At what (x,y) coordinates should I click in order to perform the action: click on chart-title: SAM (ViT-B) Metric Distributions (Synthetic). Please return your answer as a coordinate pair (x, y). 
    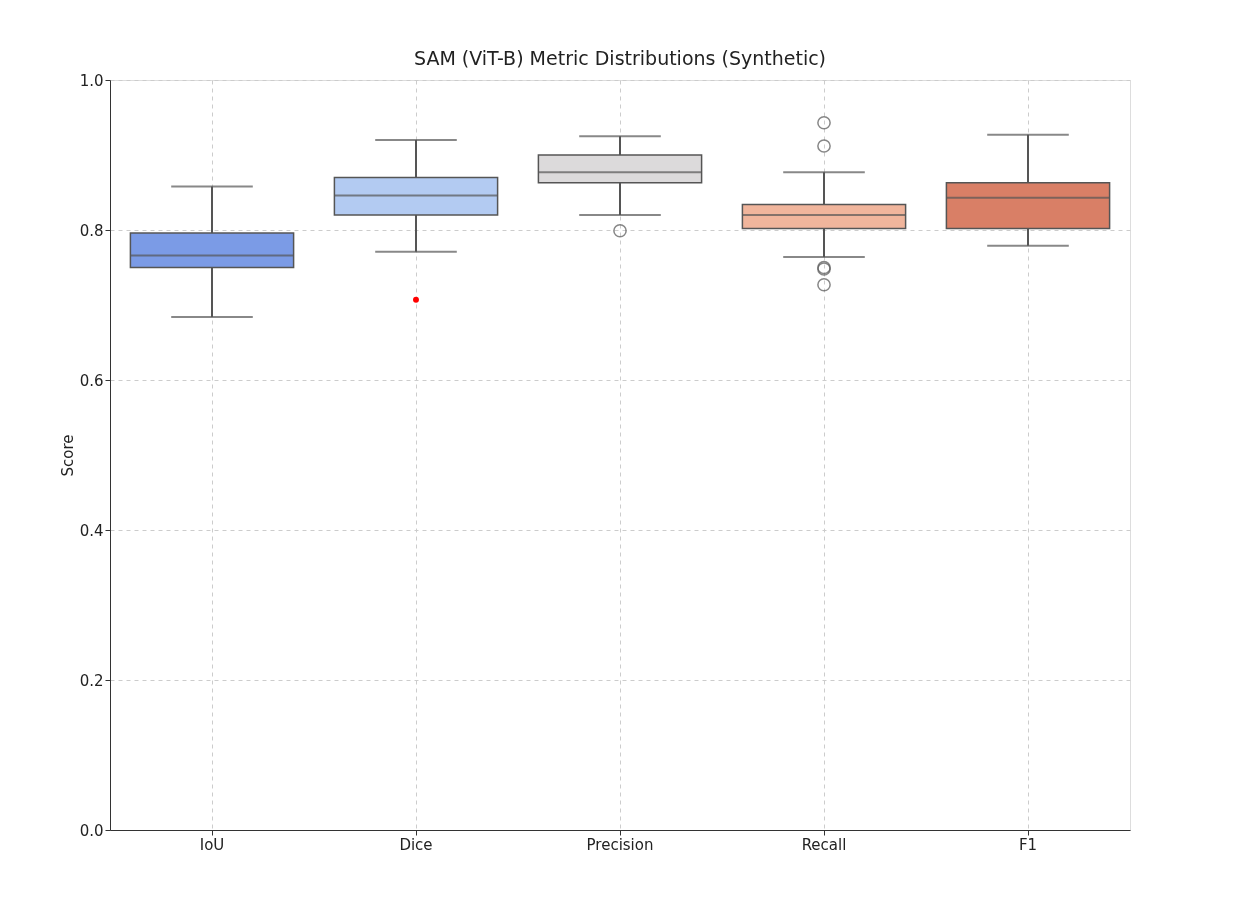
    Looking at the image, I should click on (620, 58).